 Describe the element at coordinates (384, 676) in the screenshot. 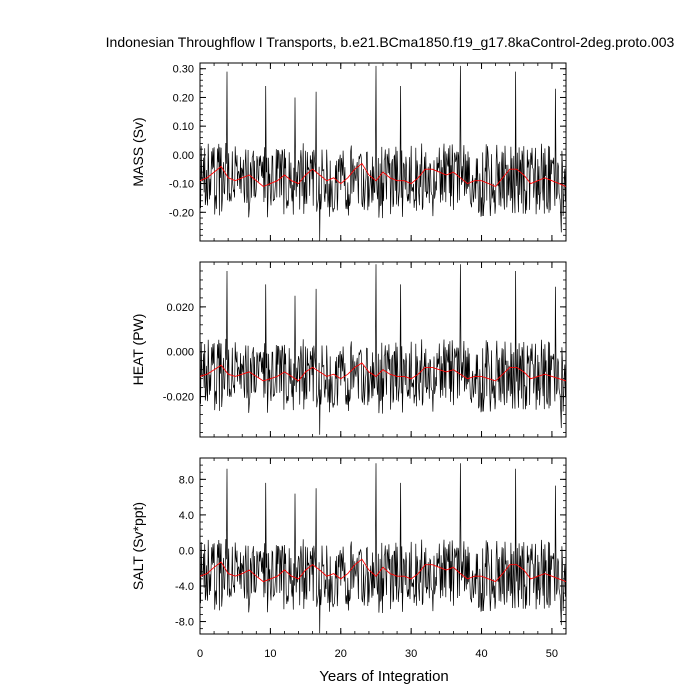

I see `x-axis-label: Years of Integration` at that location.